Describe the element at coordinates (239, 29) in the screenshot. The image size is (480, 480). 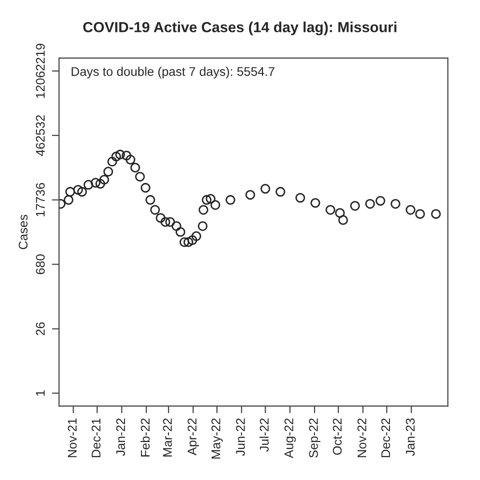
I see `chart-title: COVID-19 Active Cases (14 day lag): Missouri` at that location.